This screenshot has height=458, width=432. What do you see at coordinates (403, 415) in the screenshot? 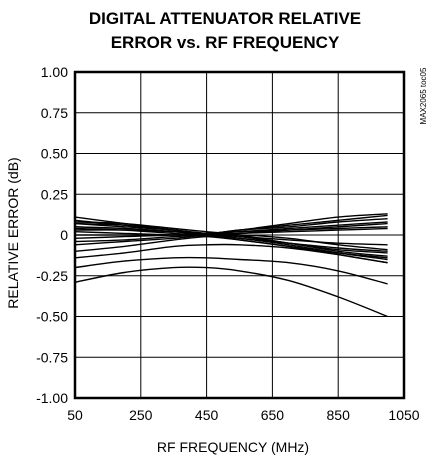
I see `x-tick-label: 1050` at bounding box center [403, 415].